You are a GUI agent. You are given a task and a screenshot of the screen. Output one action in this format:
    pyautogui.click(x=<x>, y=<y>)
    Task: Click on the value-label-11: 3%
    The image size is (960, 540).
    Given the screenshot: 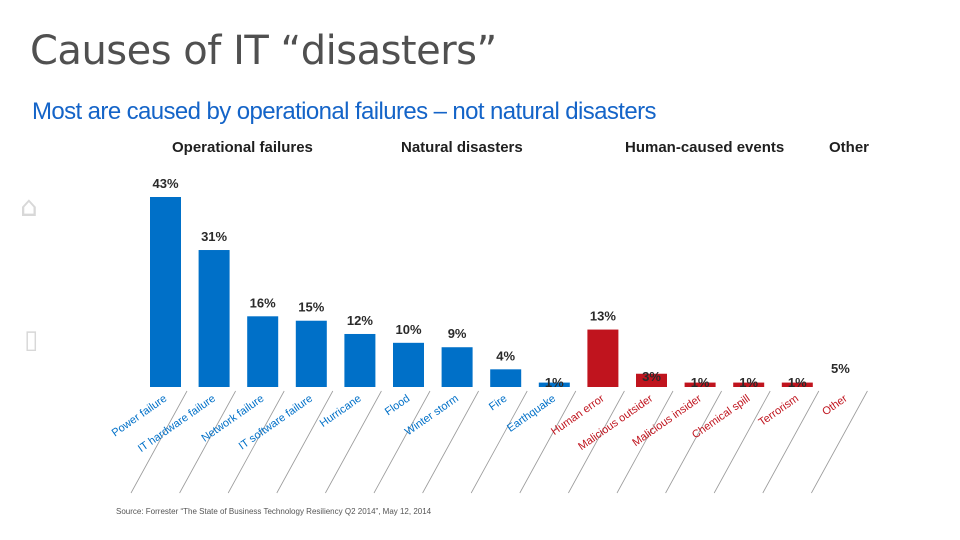 What is the action you would take?
    pyautogui.click(x=651, y=376)
    